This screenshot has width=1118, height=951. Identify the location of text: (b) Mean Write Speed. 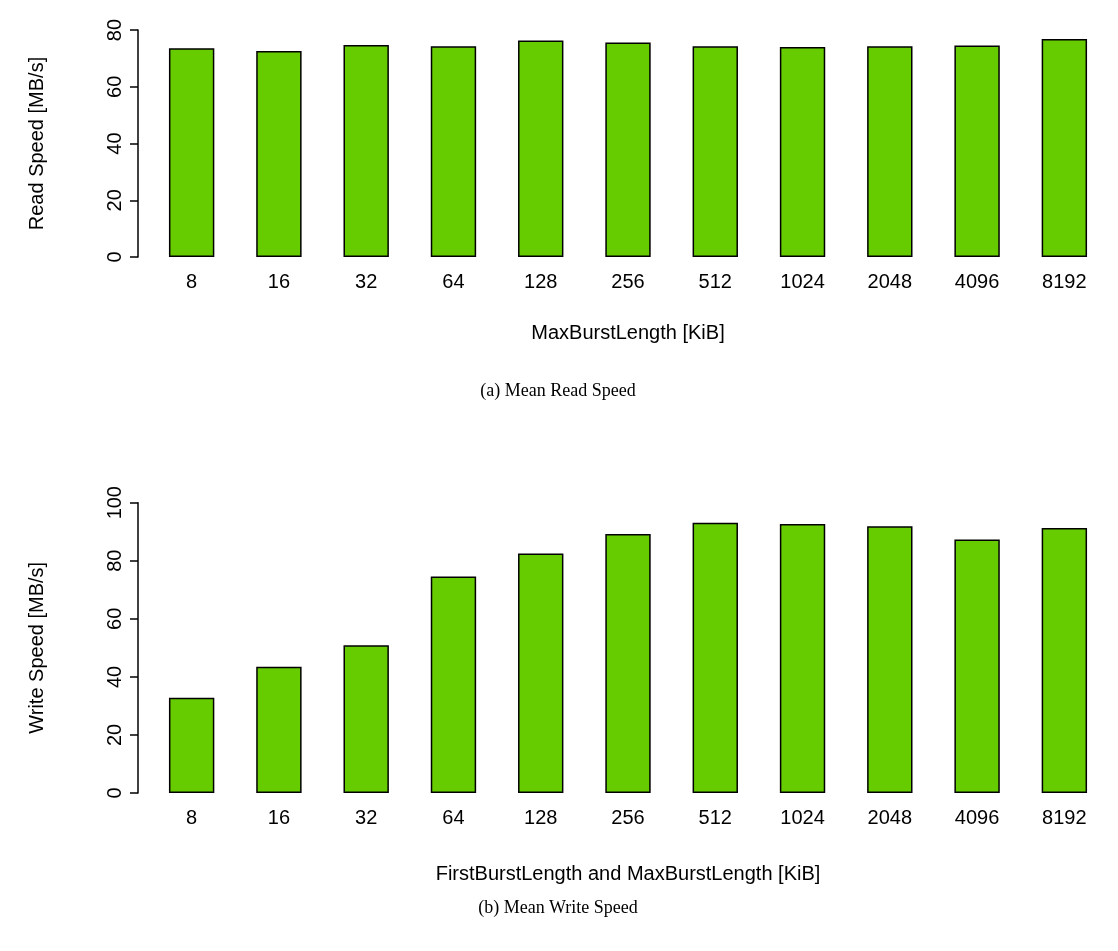
(558, 907).